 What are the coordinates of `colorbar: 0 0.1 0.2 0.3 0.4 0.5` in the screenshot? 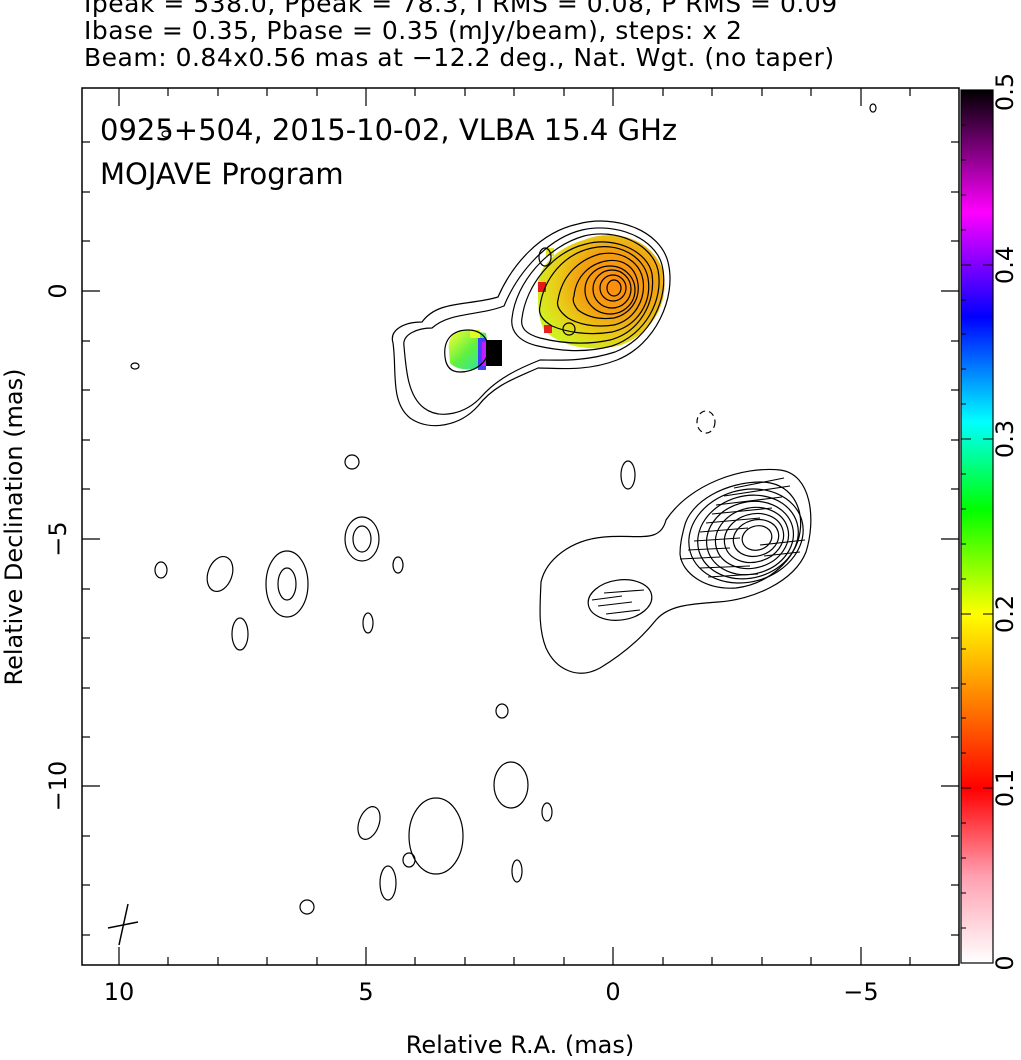 It's located at (989, 522).